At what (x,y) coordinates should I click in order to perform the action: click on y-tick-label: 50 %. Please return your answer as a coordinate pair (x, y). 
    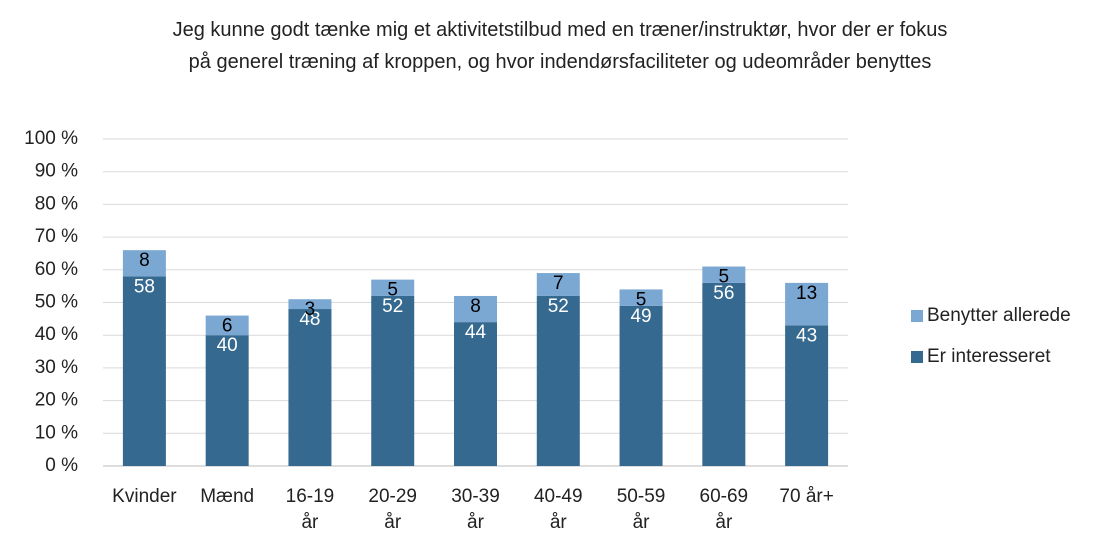
    Looking at the image, I should click on (56, 302).